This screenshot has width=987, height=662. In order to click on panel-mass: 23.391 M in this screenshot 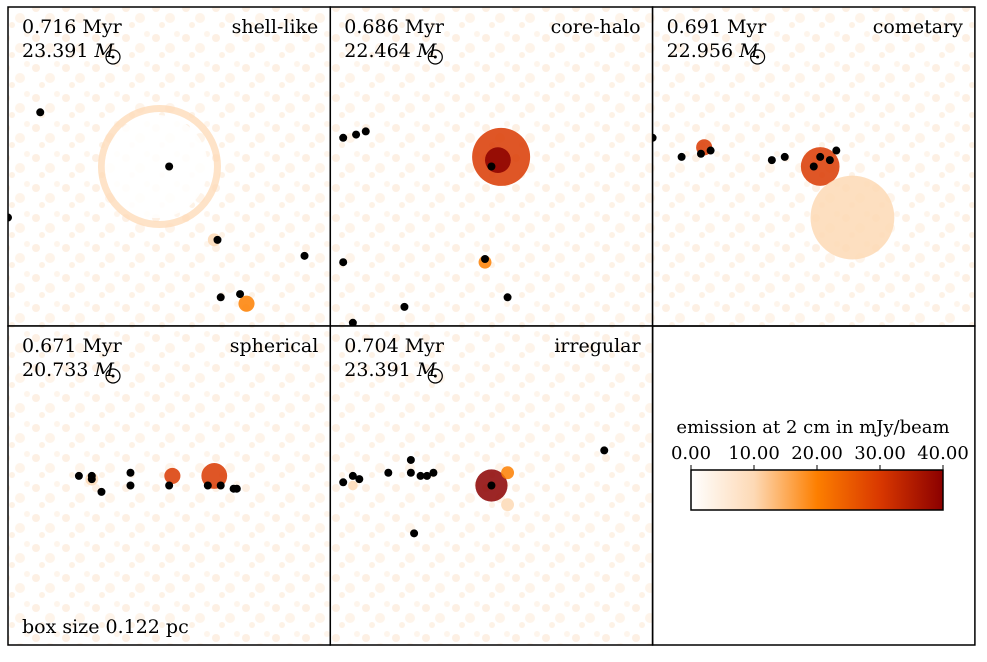, I will do `click(68, 51)`.